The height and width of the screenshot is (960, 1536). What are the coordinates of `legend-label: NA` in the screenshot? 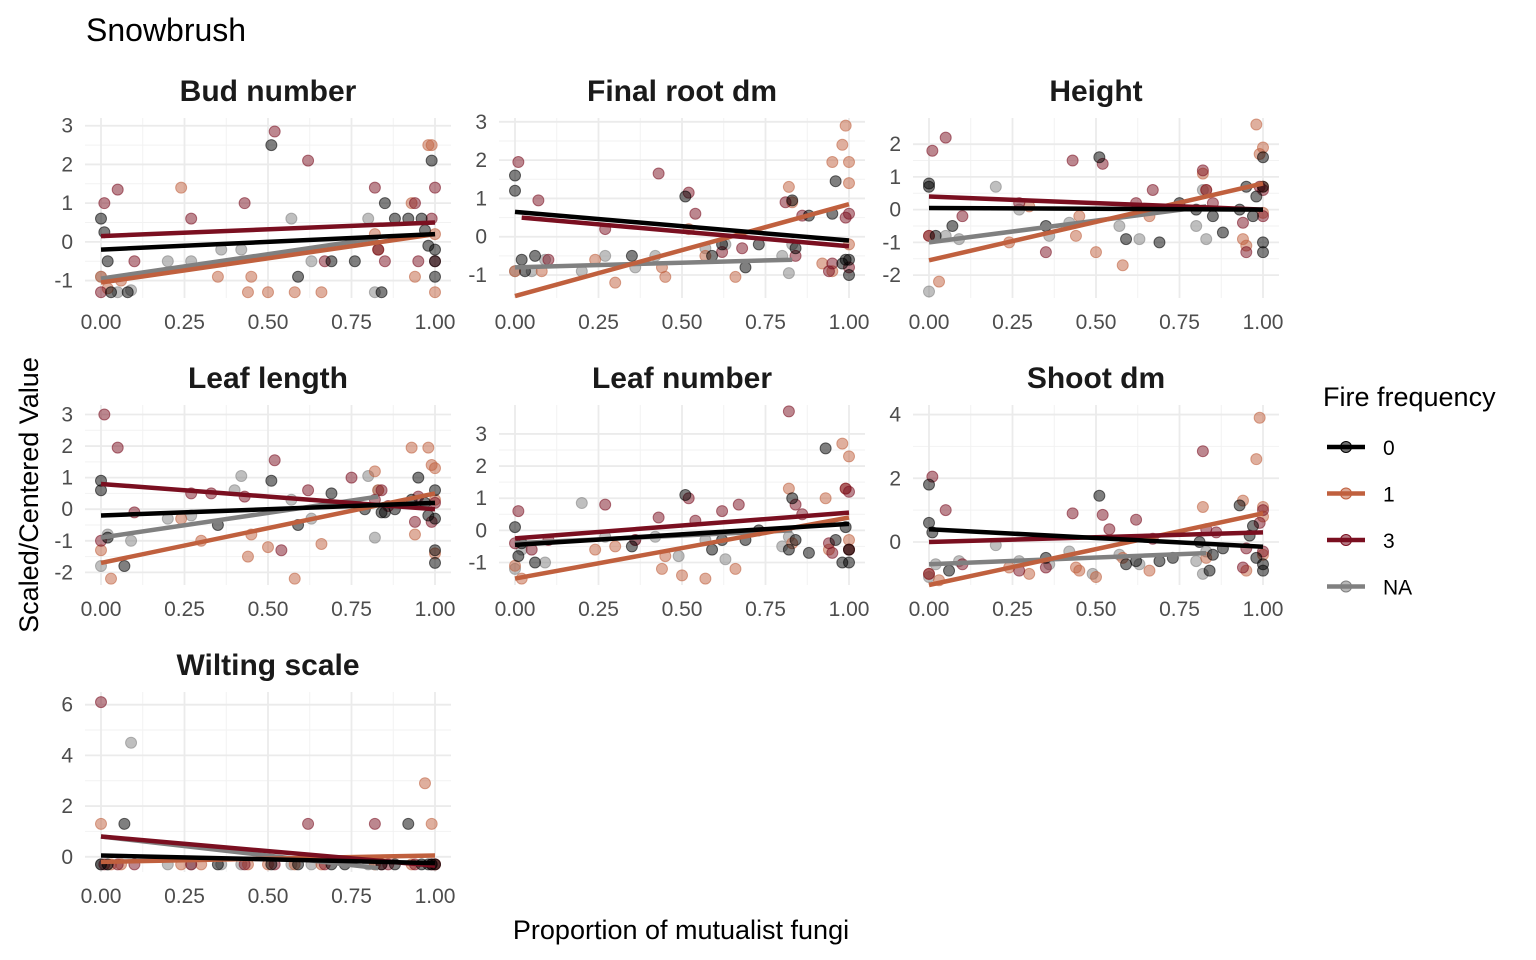 It's located at (1397, 588).